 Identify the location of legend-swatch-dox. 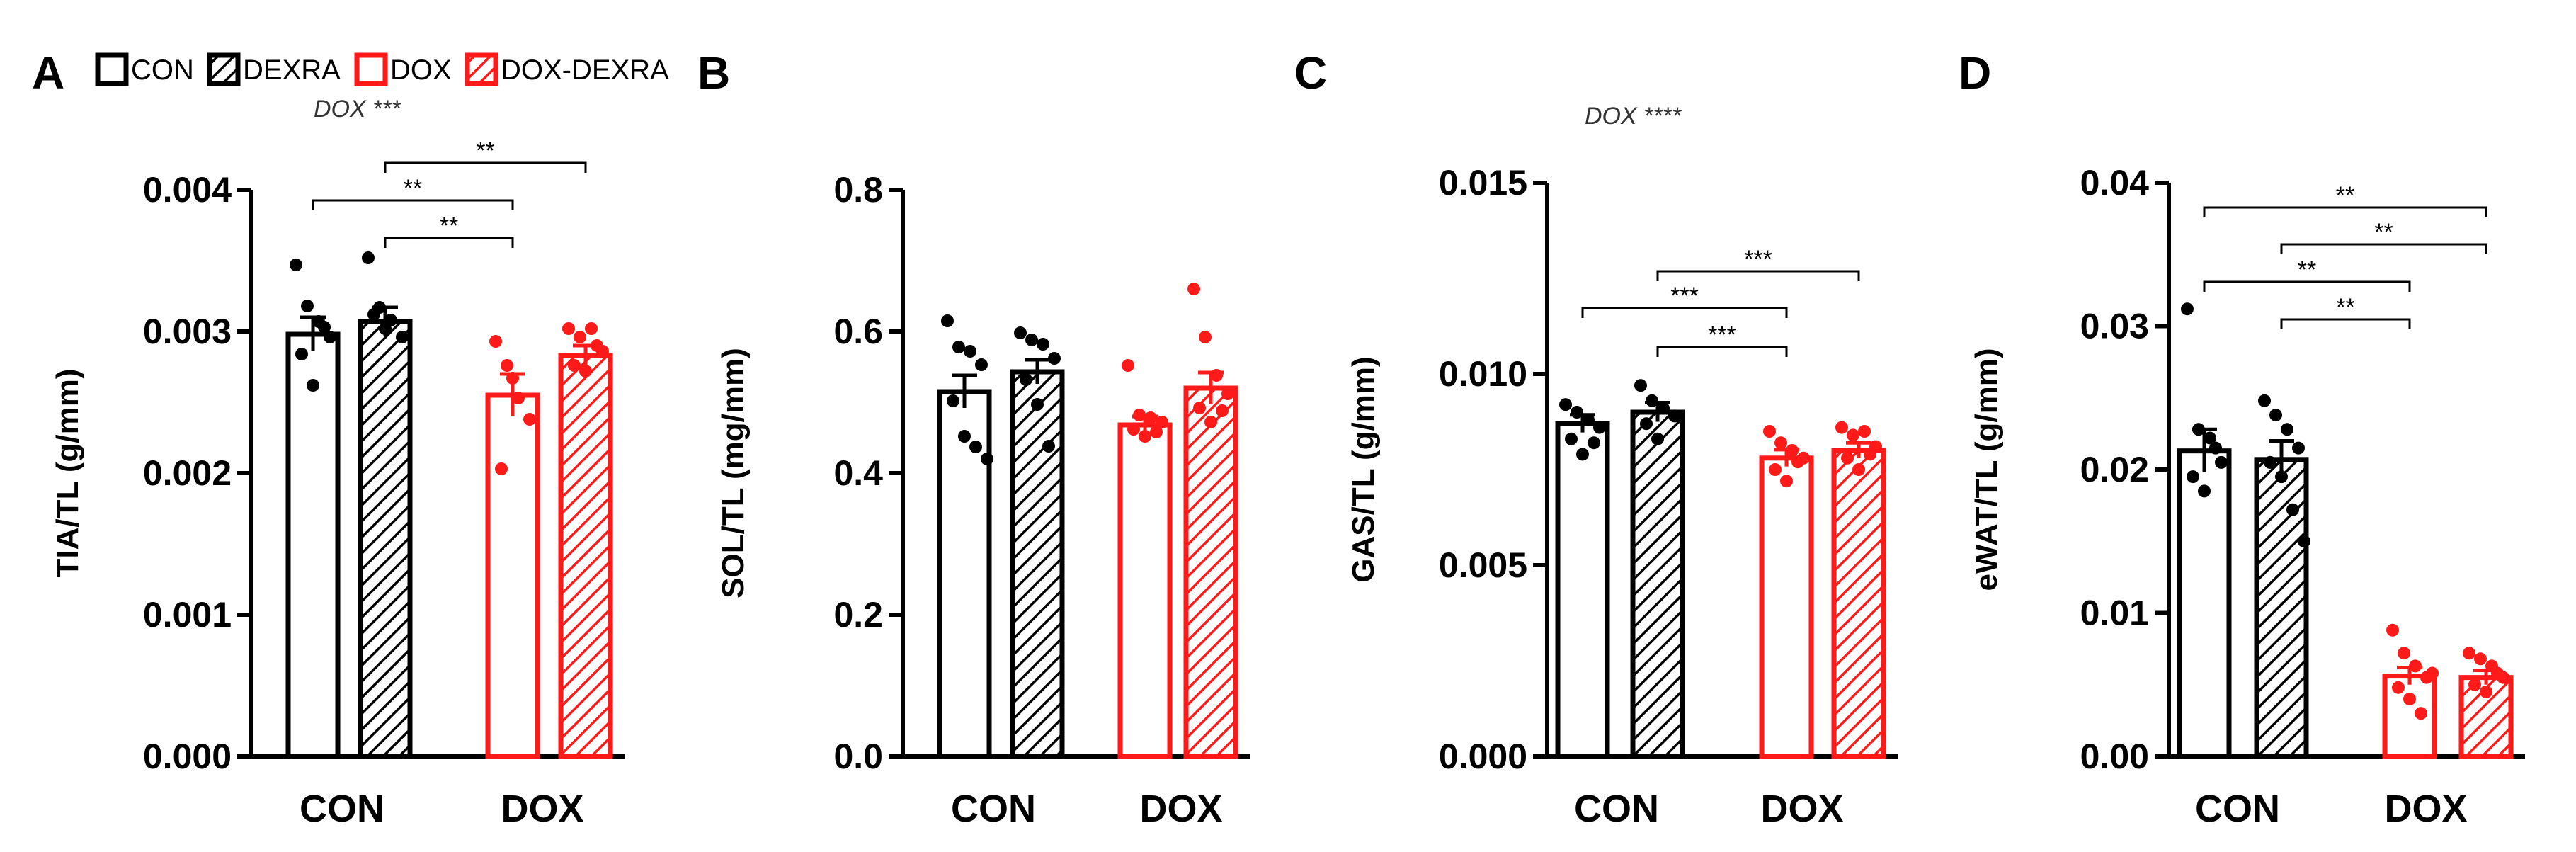
(371, 69).